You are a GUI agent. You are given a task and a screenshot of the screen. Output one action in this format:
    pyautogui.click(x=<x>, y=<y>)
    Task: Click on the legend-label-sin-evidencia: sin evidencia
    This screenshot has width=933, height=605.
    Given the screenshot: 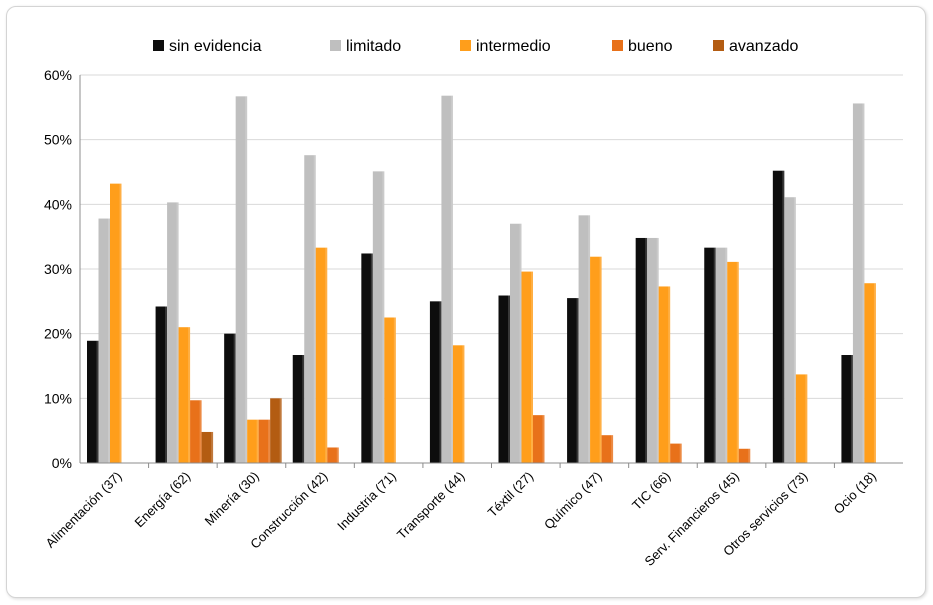 What is the action you would take?
    pyautogui.click(x=215, y=46)
    